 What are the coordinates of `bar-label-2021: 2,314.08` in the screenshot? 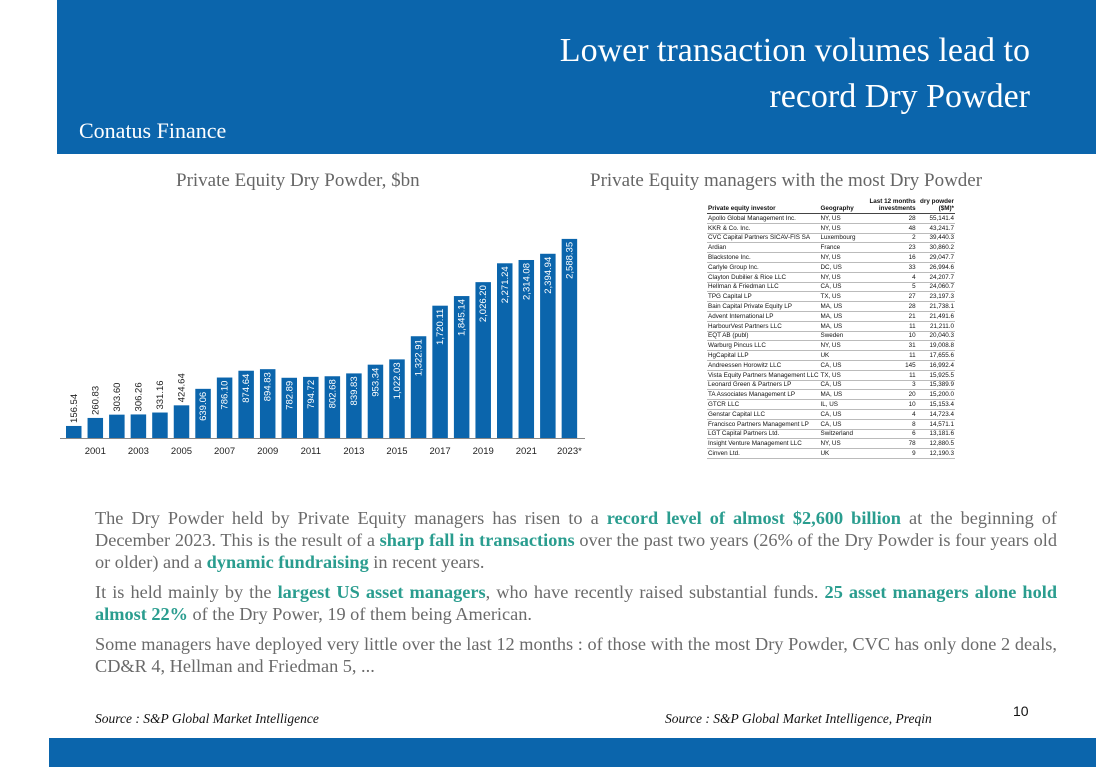 It's located at (526, 281).